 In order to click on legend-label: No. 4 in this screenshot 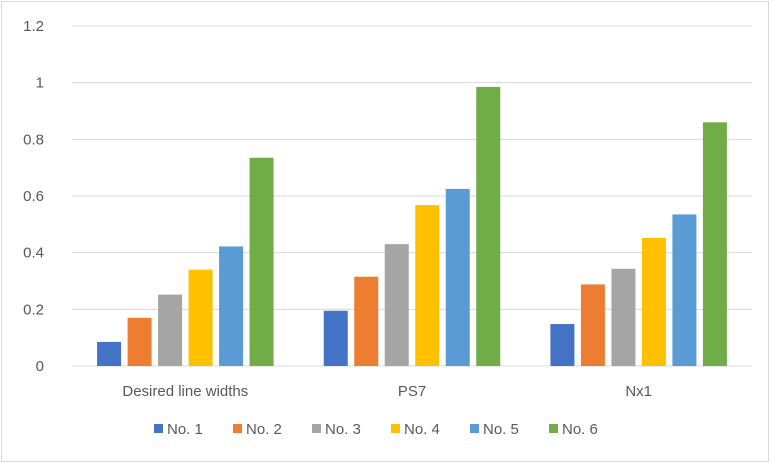, I will do `click(422, 429)`.